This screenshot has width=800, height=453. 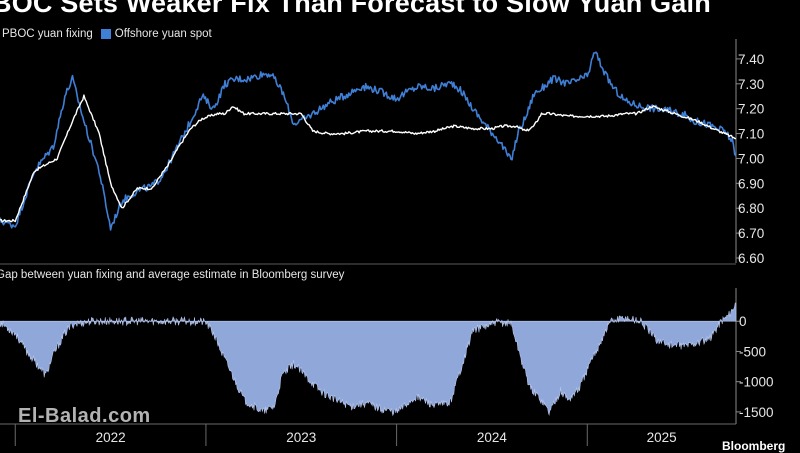 I want to click on top-y-tick-label: 6.80, so click(x=751, y=208).